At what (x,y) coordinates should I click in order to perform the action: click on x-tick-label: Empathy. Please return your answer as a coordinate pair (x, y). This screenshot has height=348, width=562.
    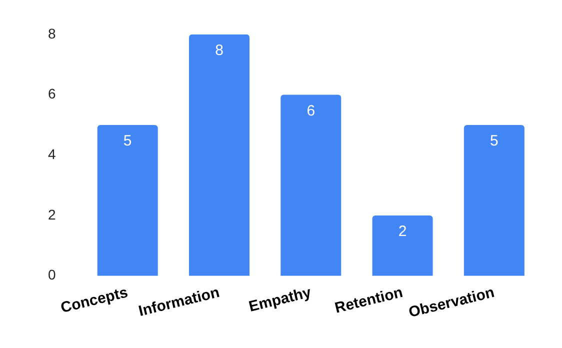
    Looking at the image, I should click on (280, 300).